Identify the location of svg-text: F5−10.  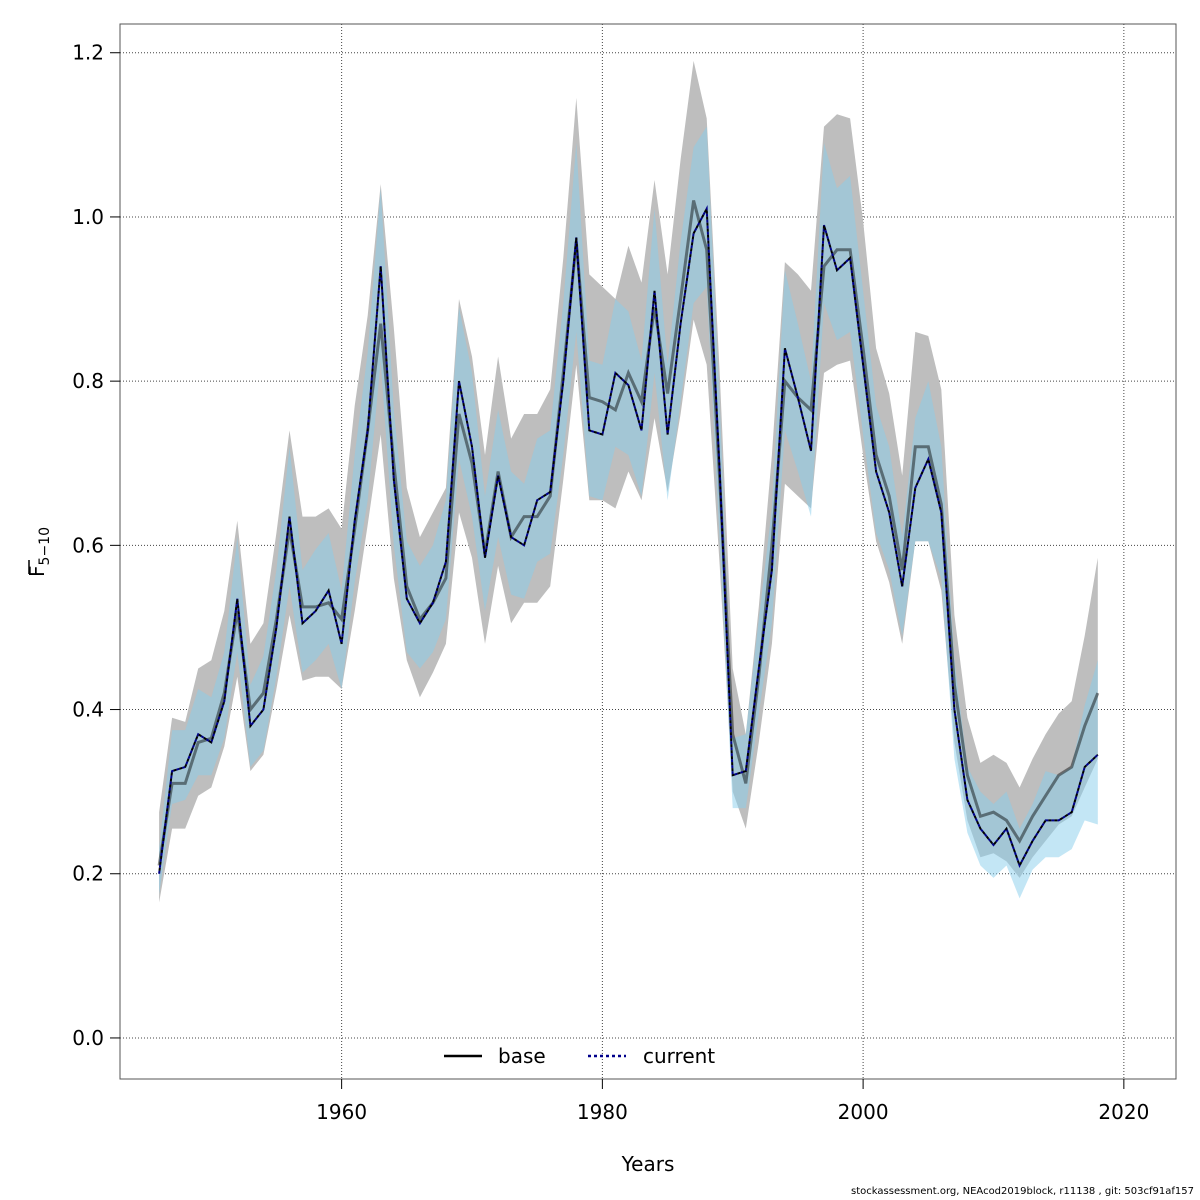
(39, 552).